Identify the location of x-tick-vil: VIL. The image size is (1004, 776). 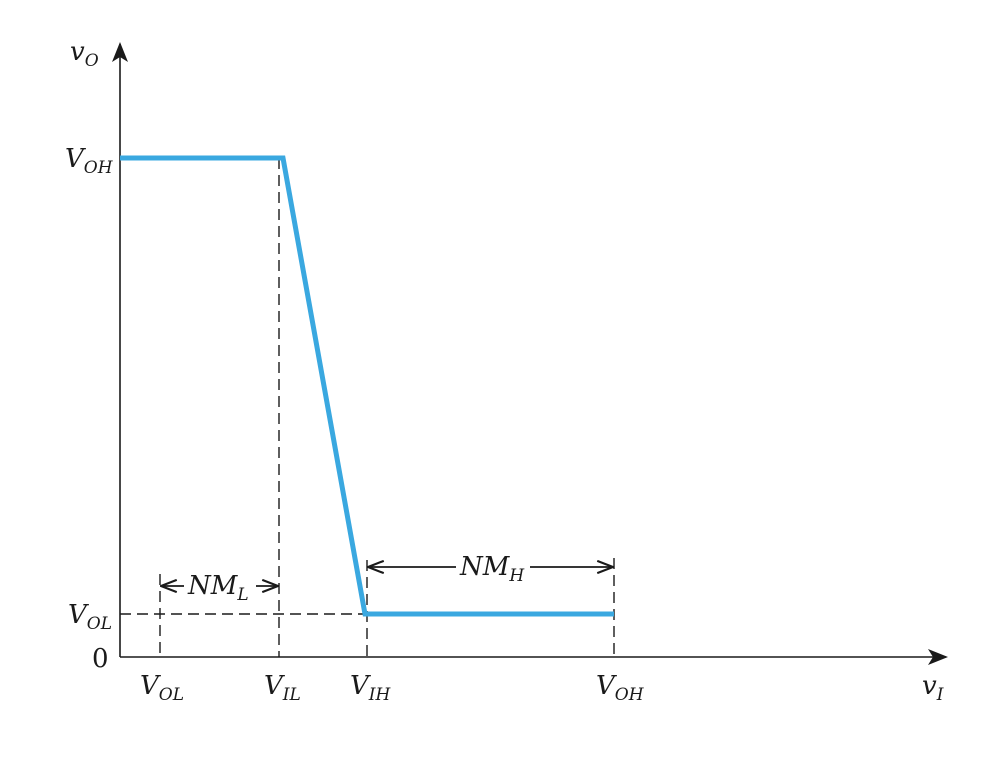
(282, 688).